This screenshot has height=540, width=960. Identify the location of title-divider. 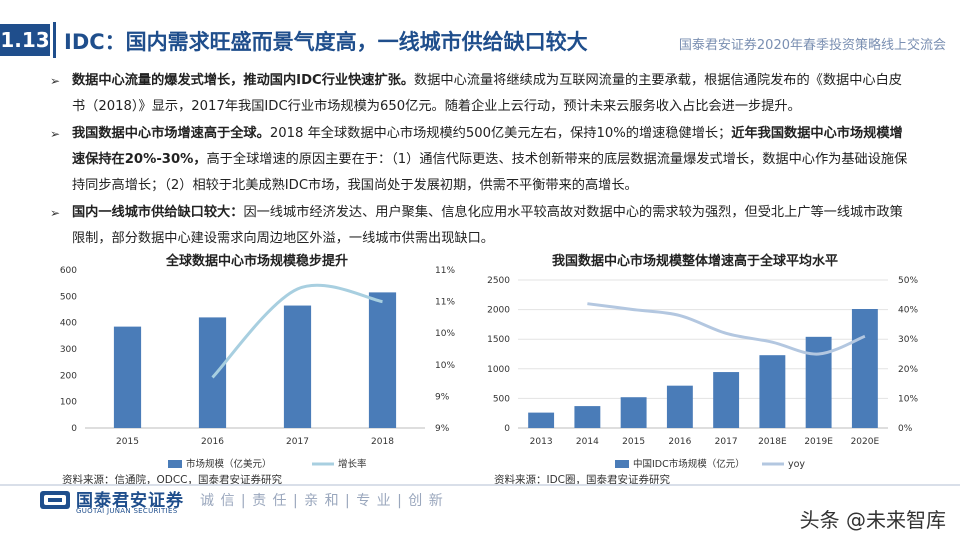
(54, 40).